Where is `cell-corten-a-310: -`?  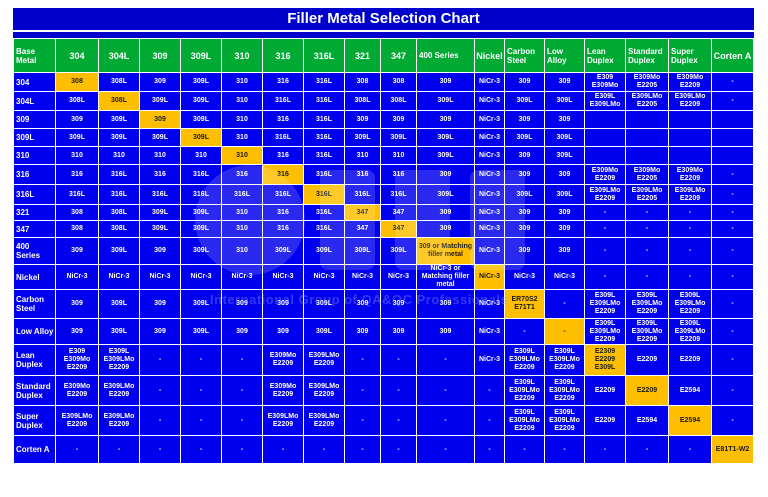
cell-corten-a-310: - is located at coordinates (242, 449).